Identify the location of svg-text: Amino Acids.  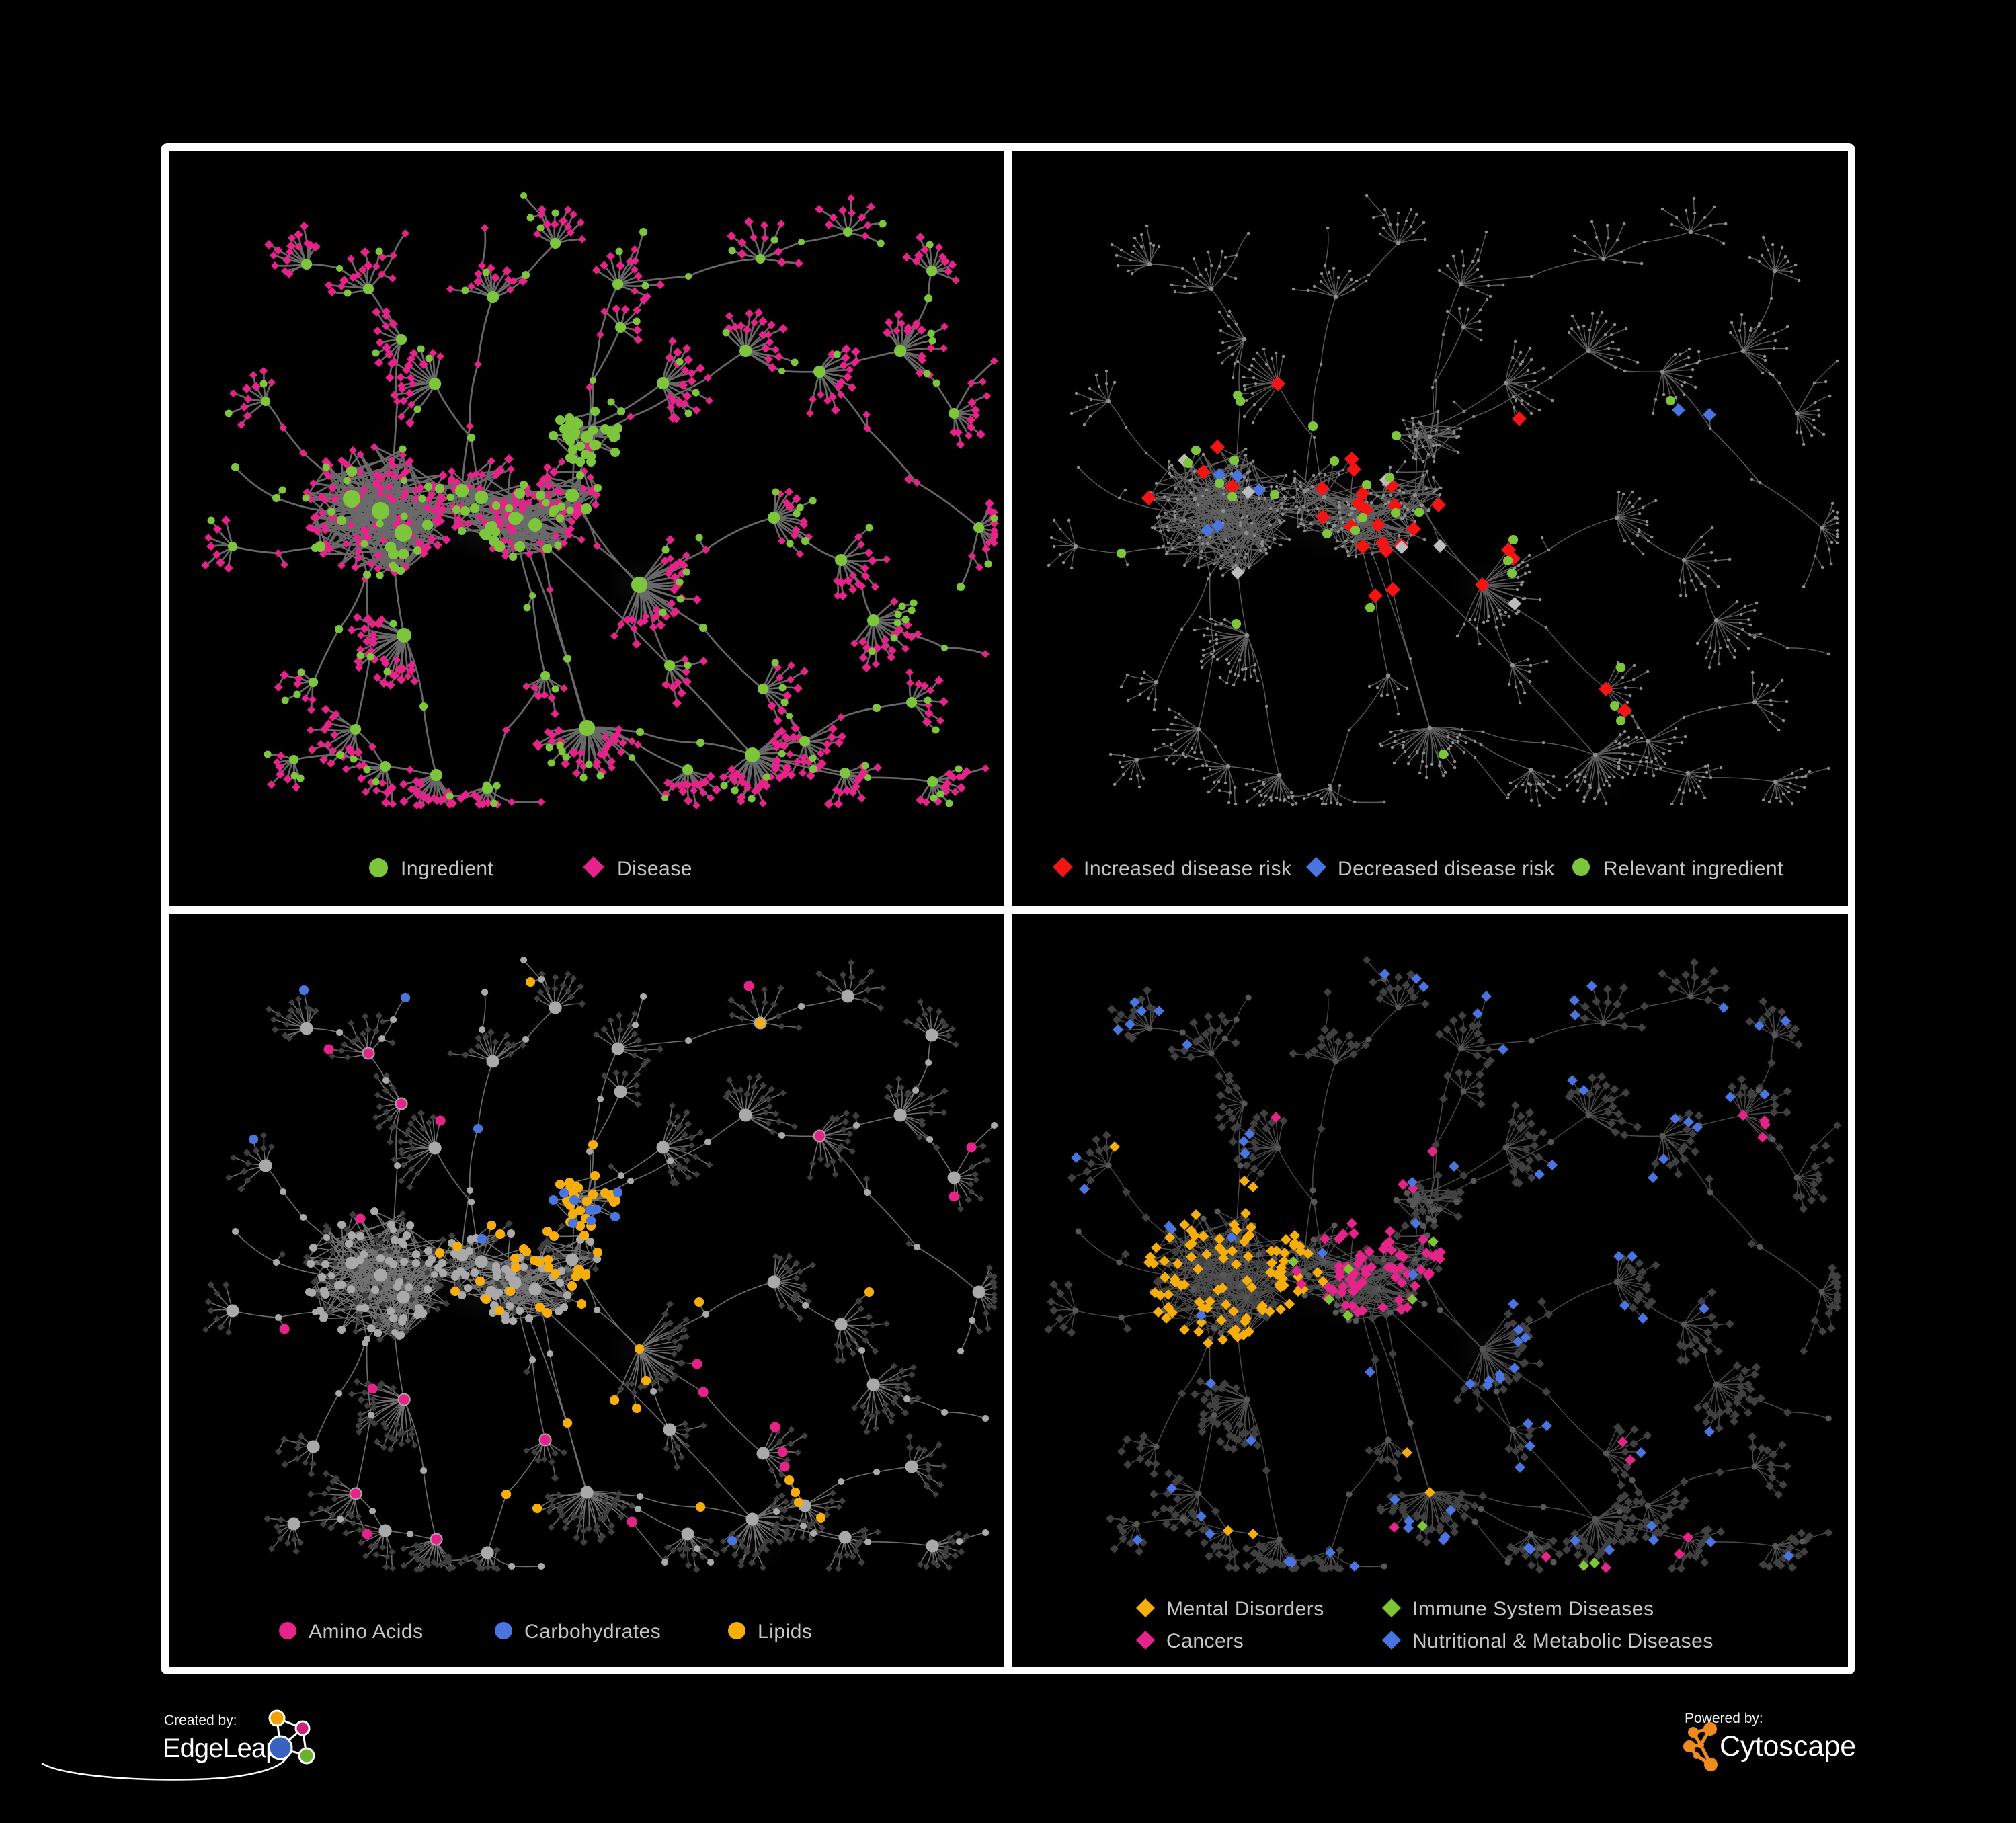
(366, 1632).